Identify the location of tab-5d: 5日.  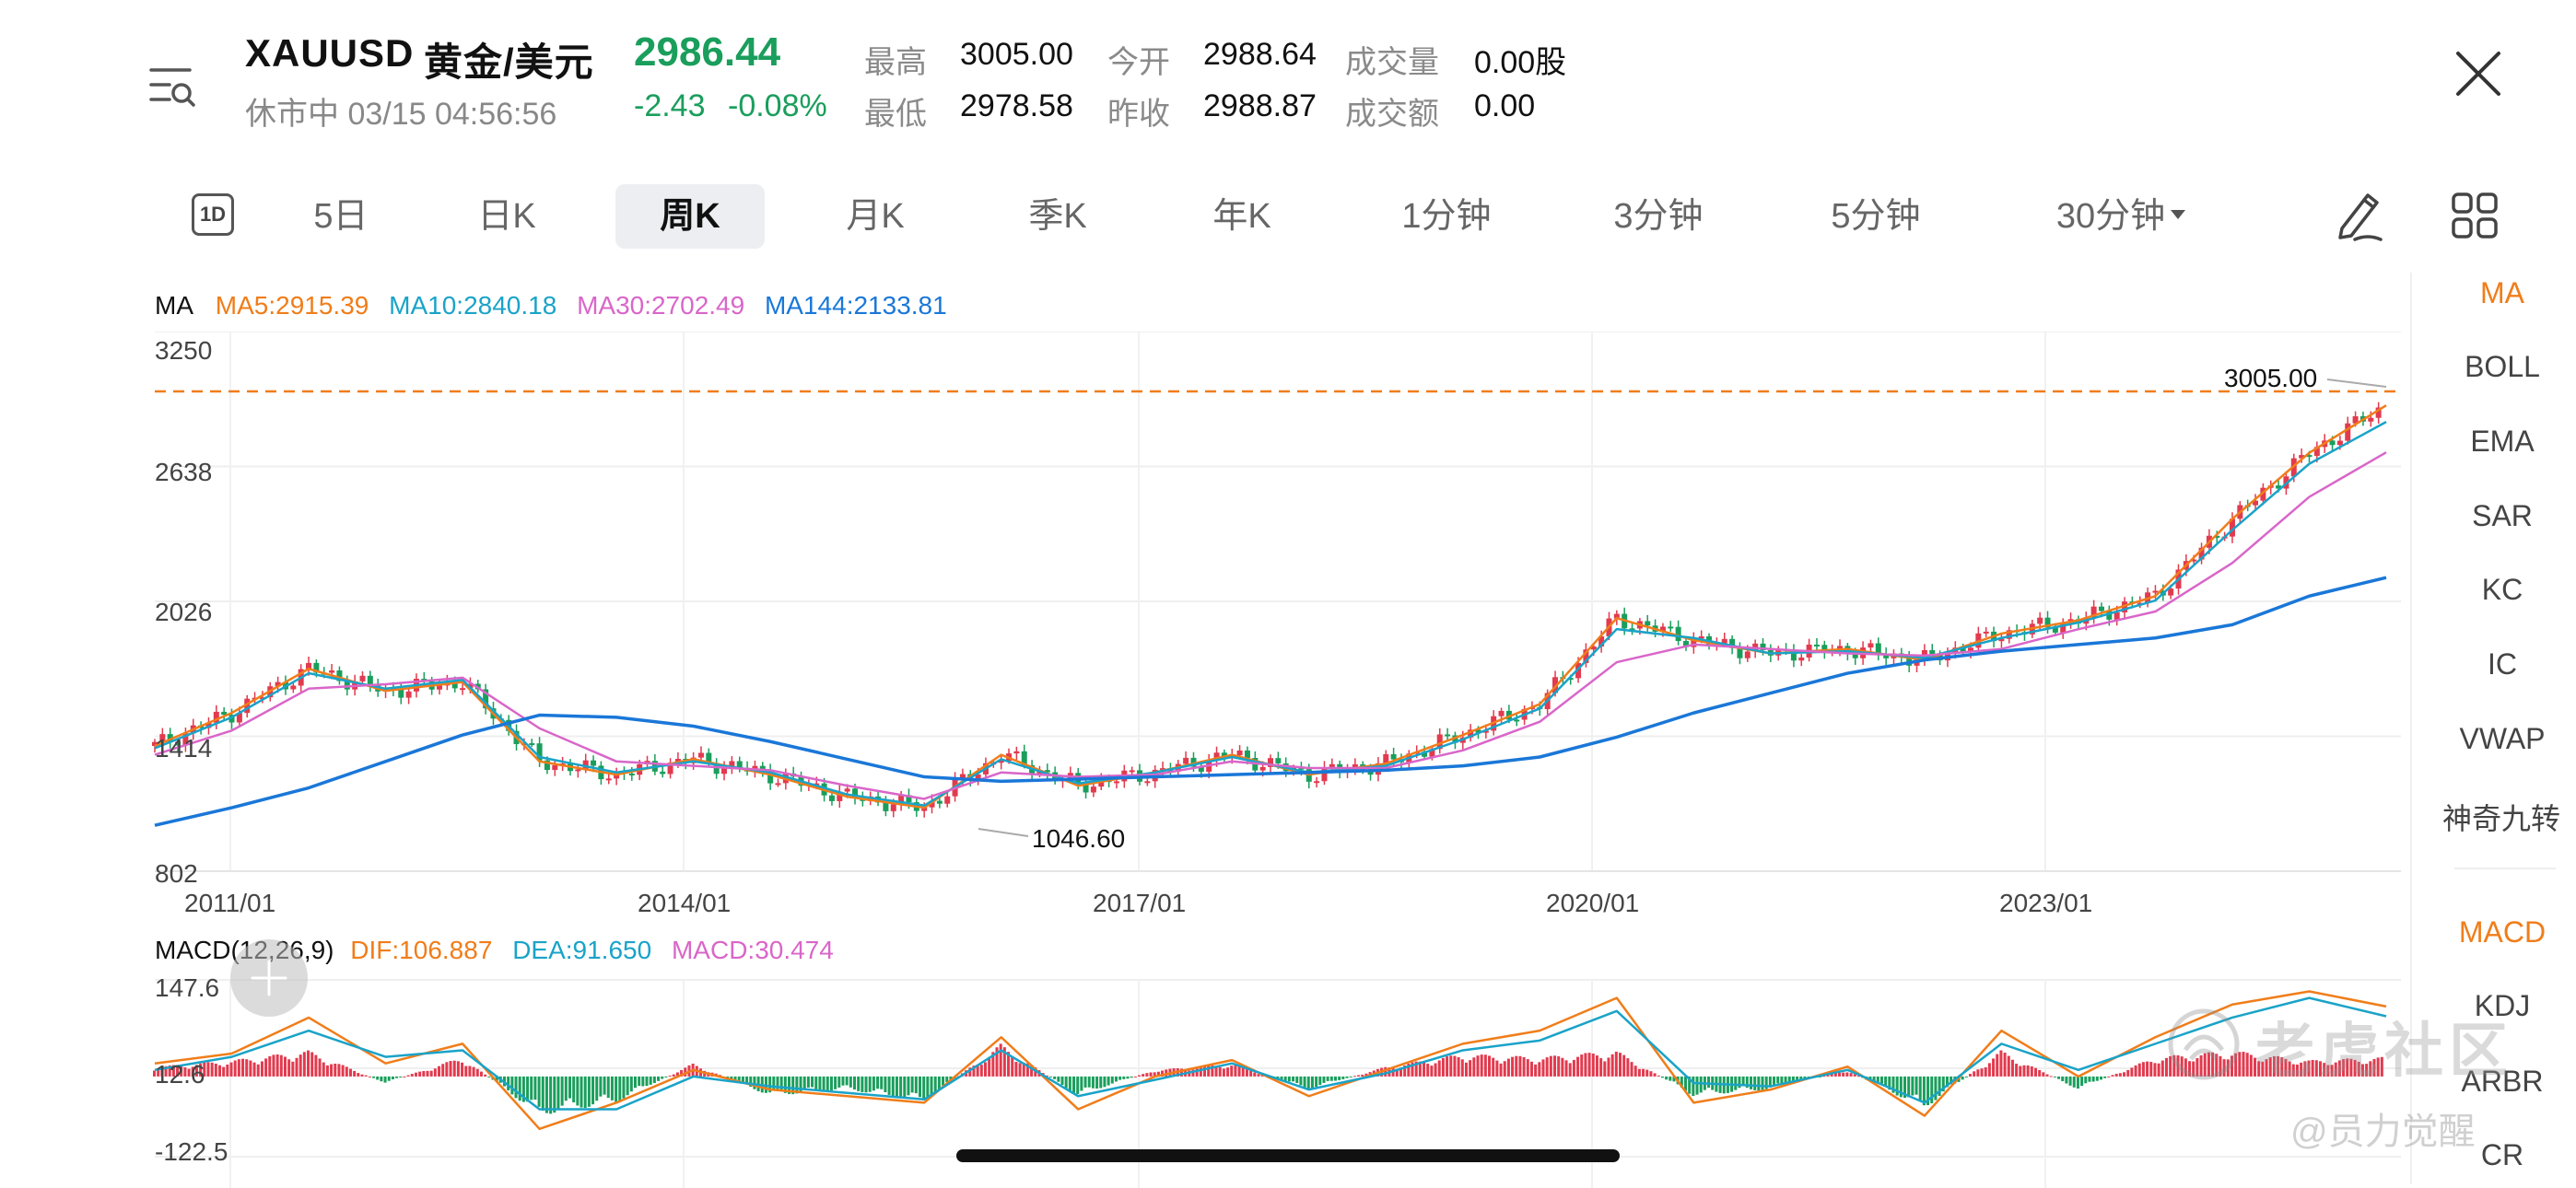
(341, 216).